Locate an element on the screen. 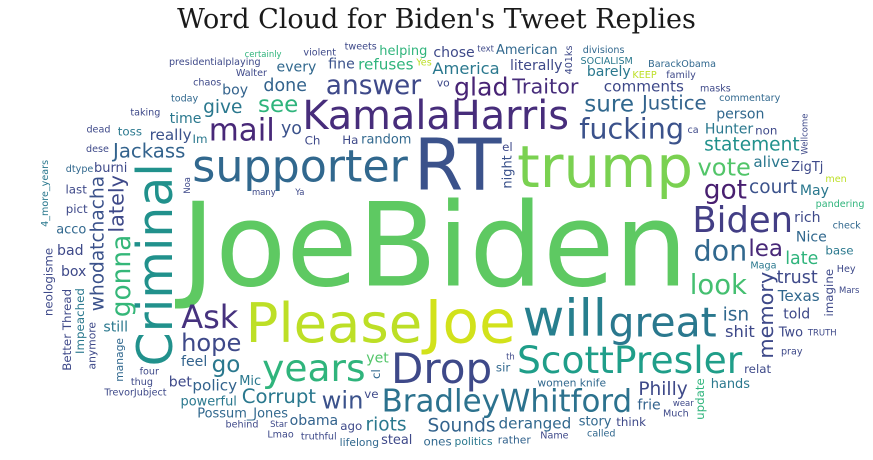 This screenshot has height=460, width=873. word-anymore: anymore is located at coordinates (92, 346).